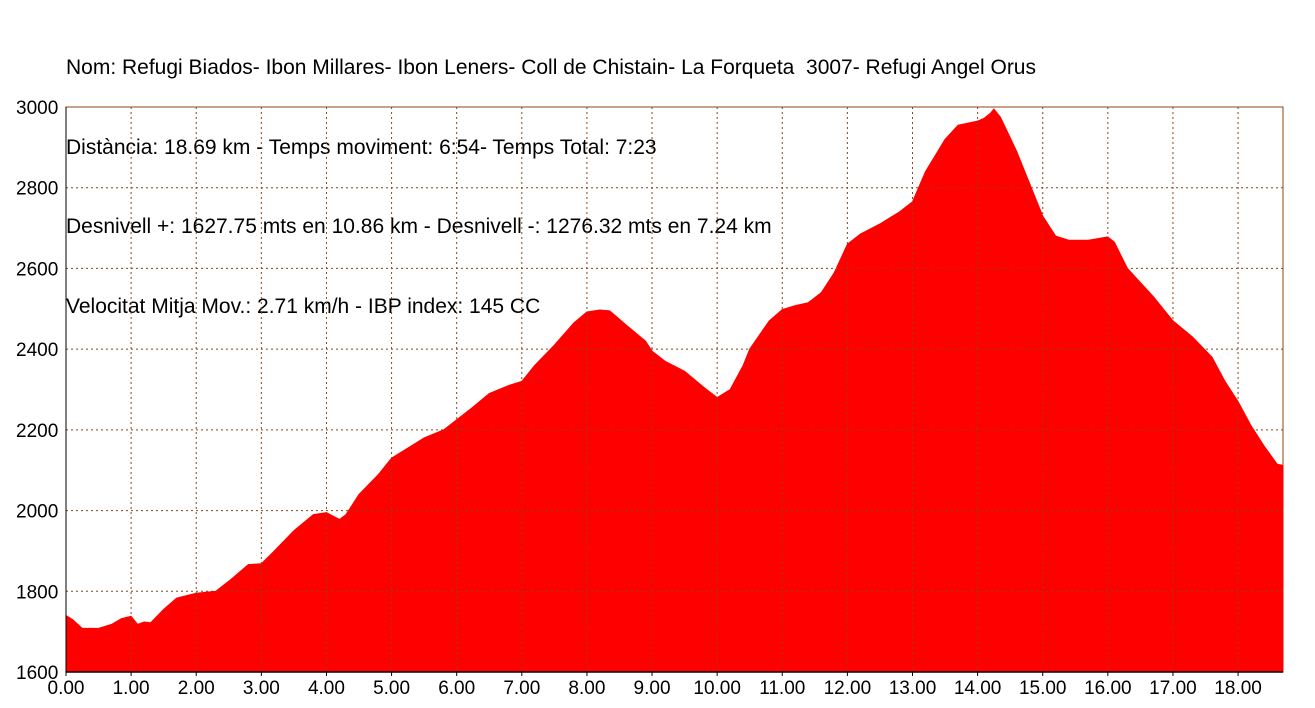 The height and width of the screenshot is (708, 1315). Describe the element at coordinates (1238, 688) in the screenshot. I see `x-tick-label: 18.00` at that location.